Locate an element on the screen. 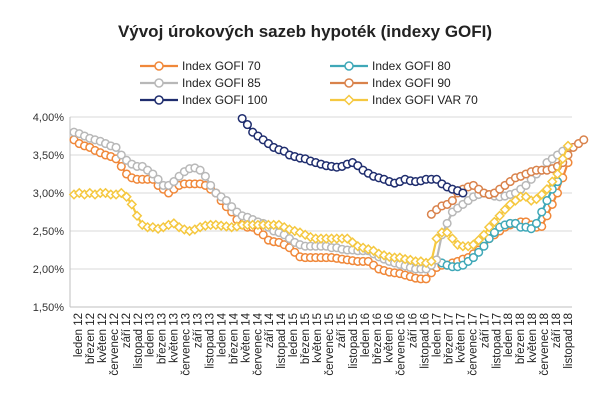 Image resolution: width=604 pixels, height=408 pixels. x-tick-label: listopad 16 is located at coordinates (426, 341).